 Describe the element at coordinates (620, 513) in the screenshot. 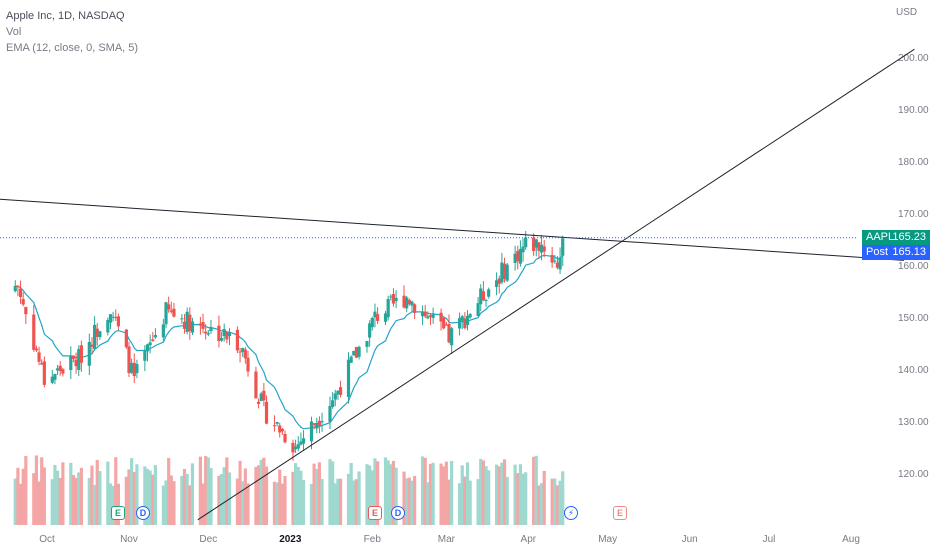

I see `upcoming-earnings-marker: E` at that location.